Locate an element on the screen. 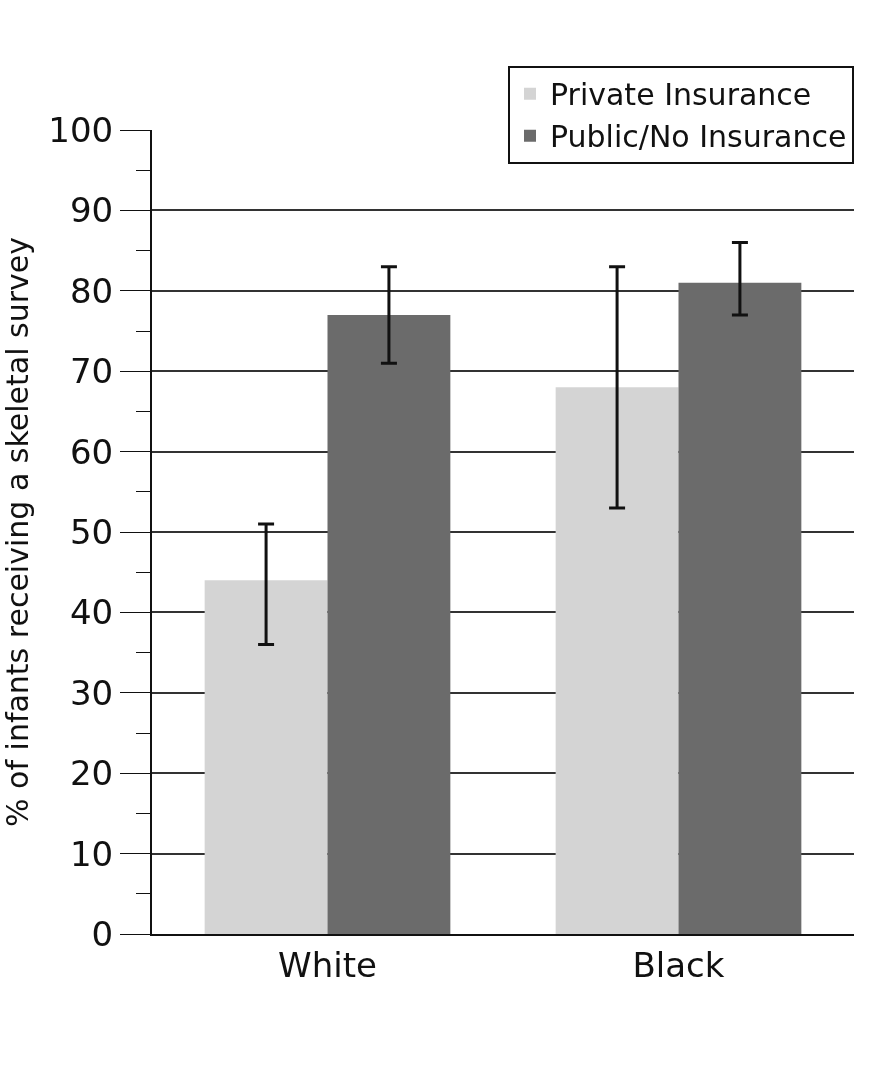  y-tick-label: 90 is located at coordinates (91, 210).